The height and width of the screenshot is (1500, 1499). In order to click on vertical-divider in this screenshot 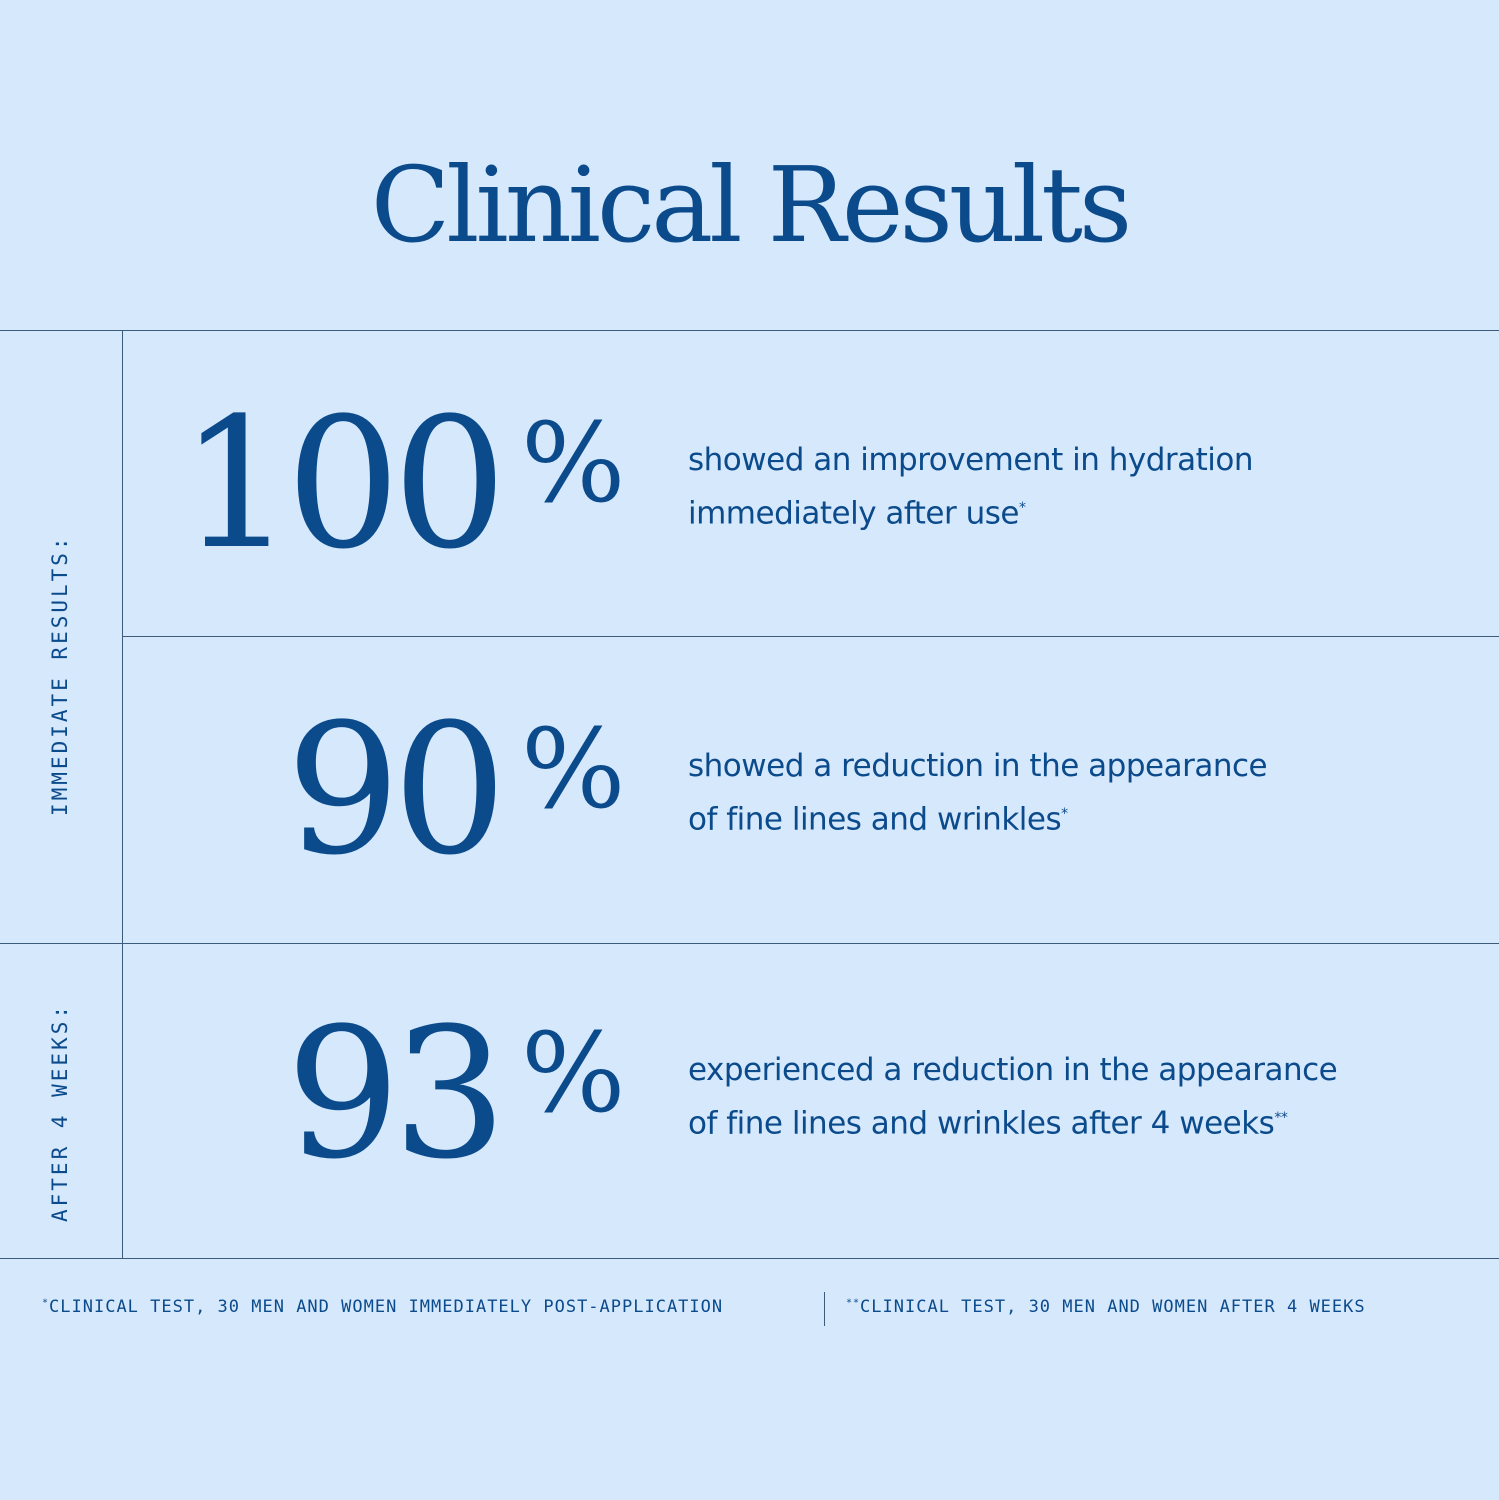, I will do `click(122, 794)`.